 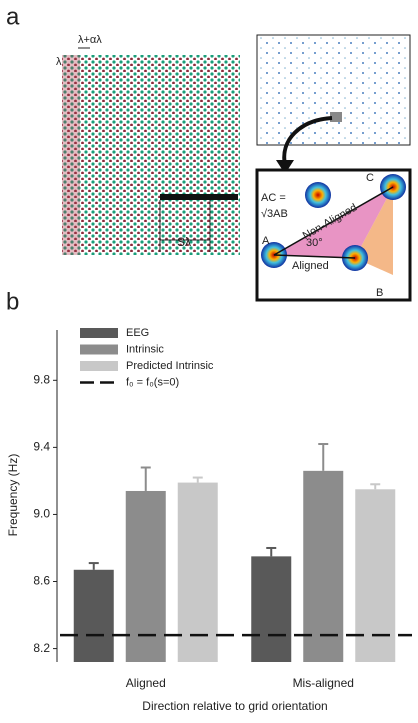 I want to click on x-tick-label: Mis-aligned, so click(x=323, y=683).